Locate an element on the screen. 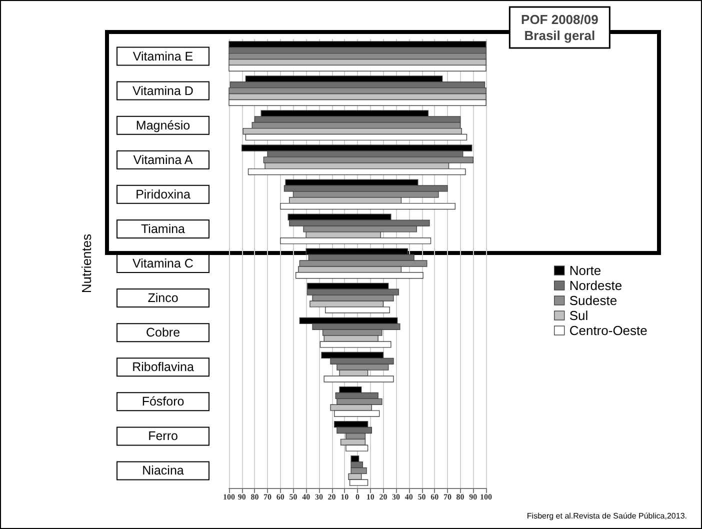  y-tick-label: Vitamina E is located at coordinates (163, 56).